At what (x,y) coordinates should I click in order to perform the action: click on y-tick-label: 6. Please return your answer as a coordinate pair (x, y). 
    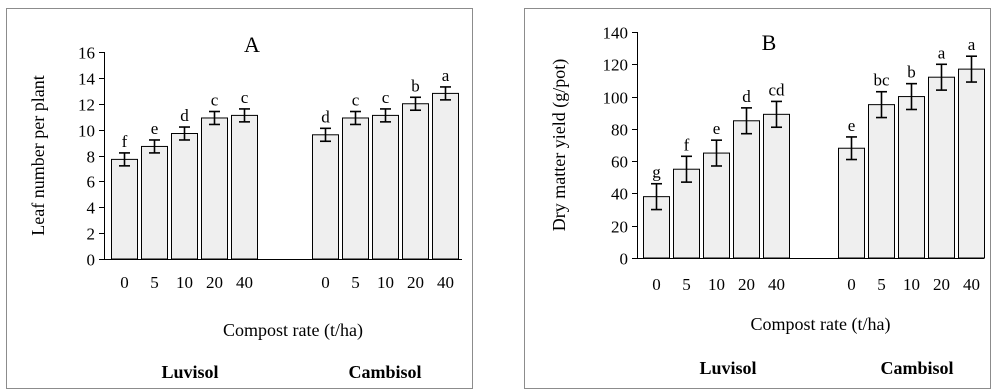
    Looking at the image, I should click on (91, 182).